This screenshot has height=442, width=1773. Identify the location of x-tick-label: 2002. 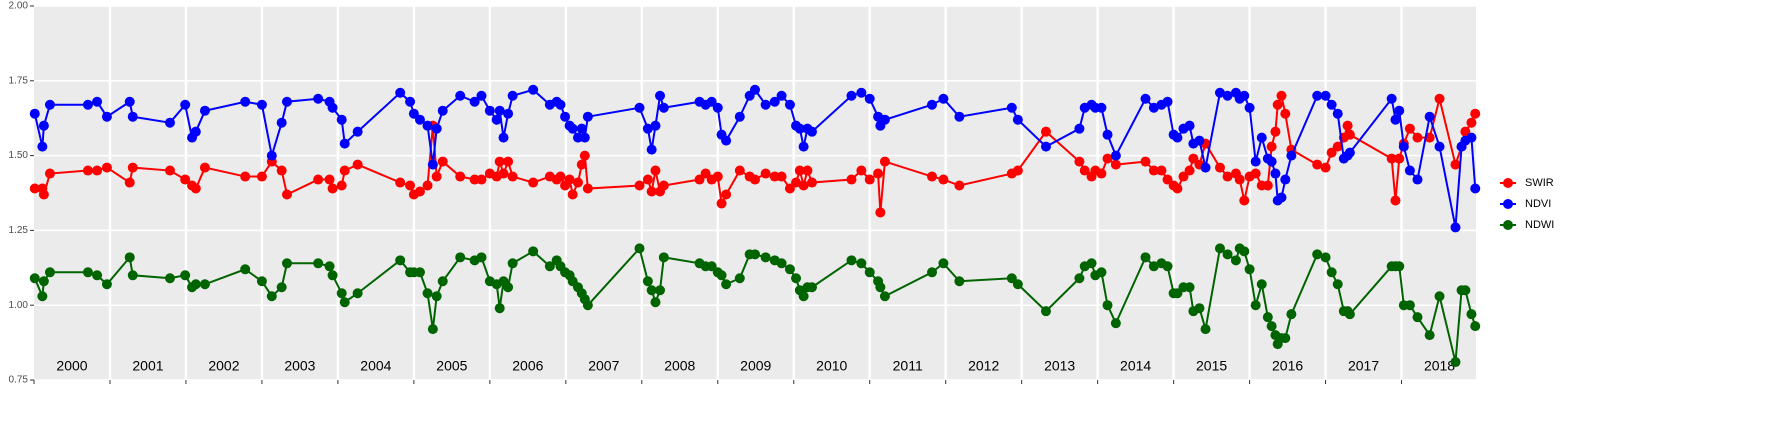
(223, 366).